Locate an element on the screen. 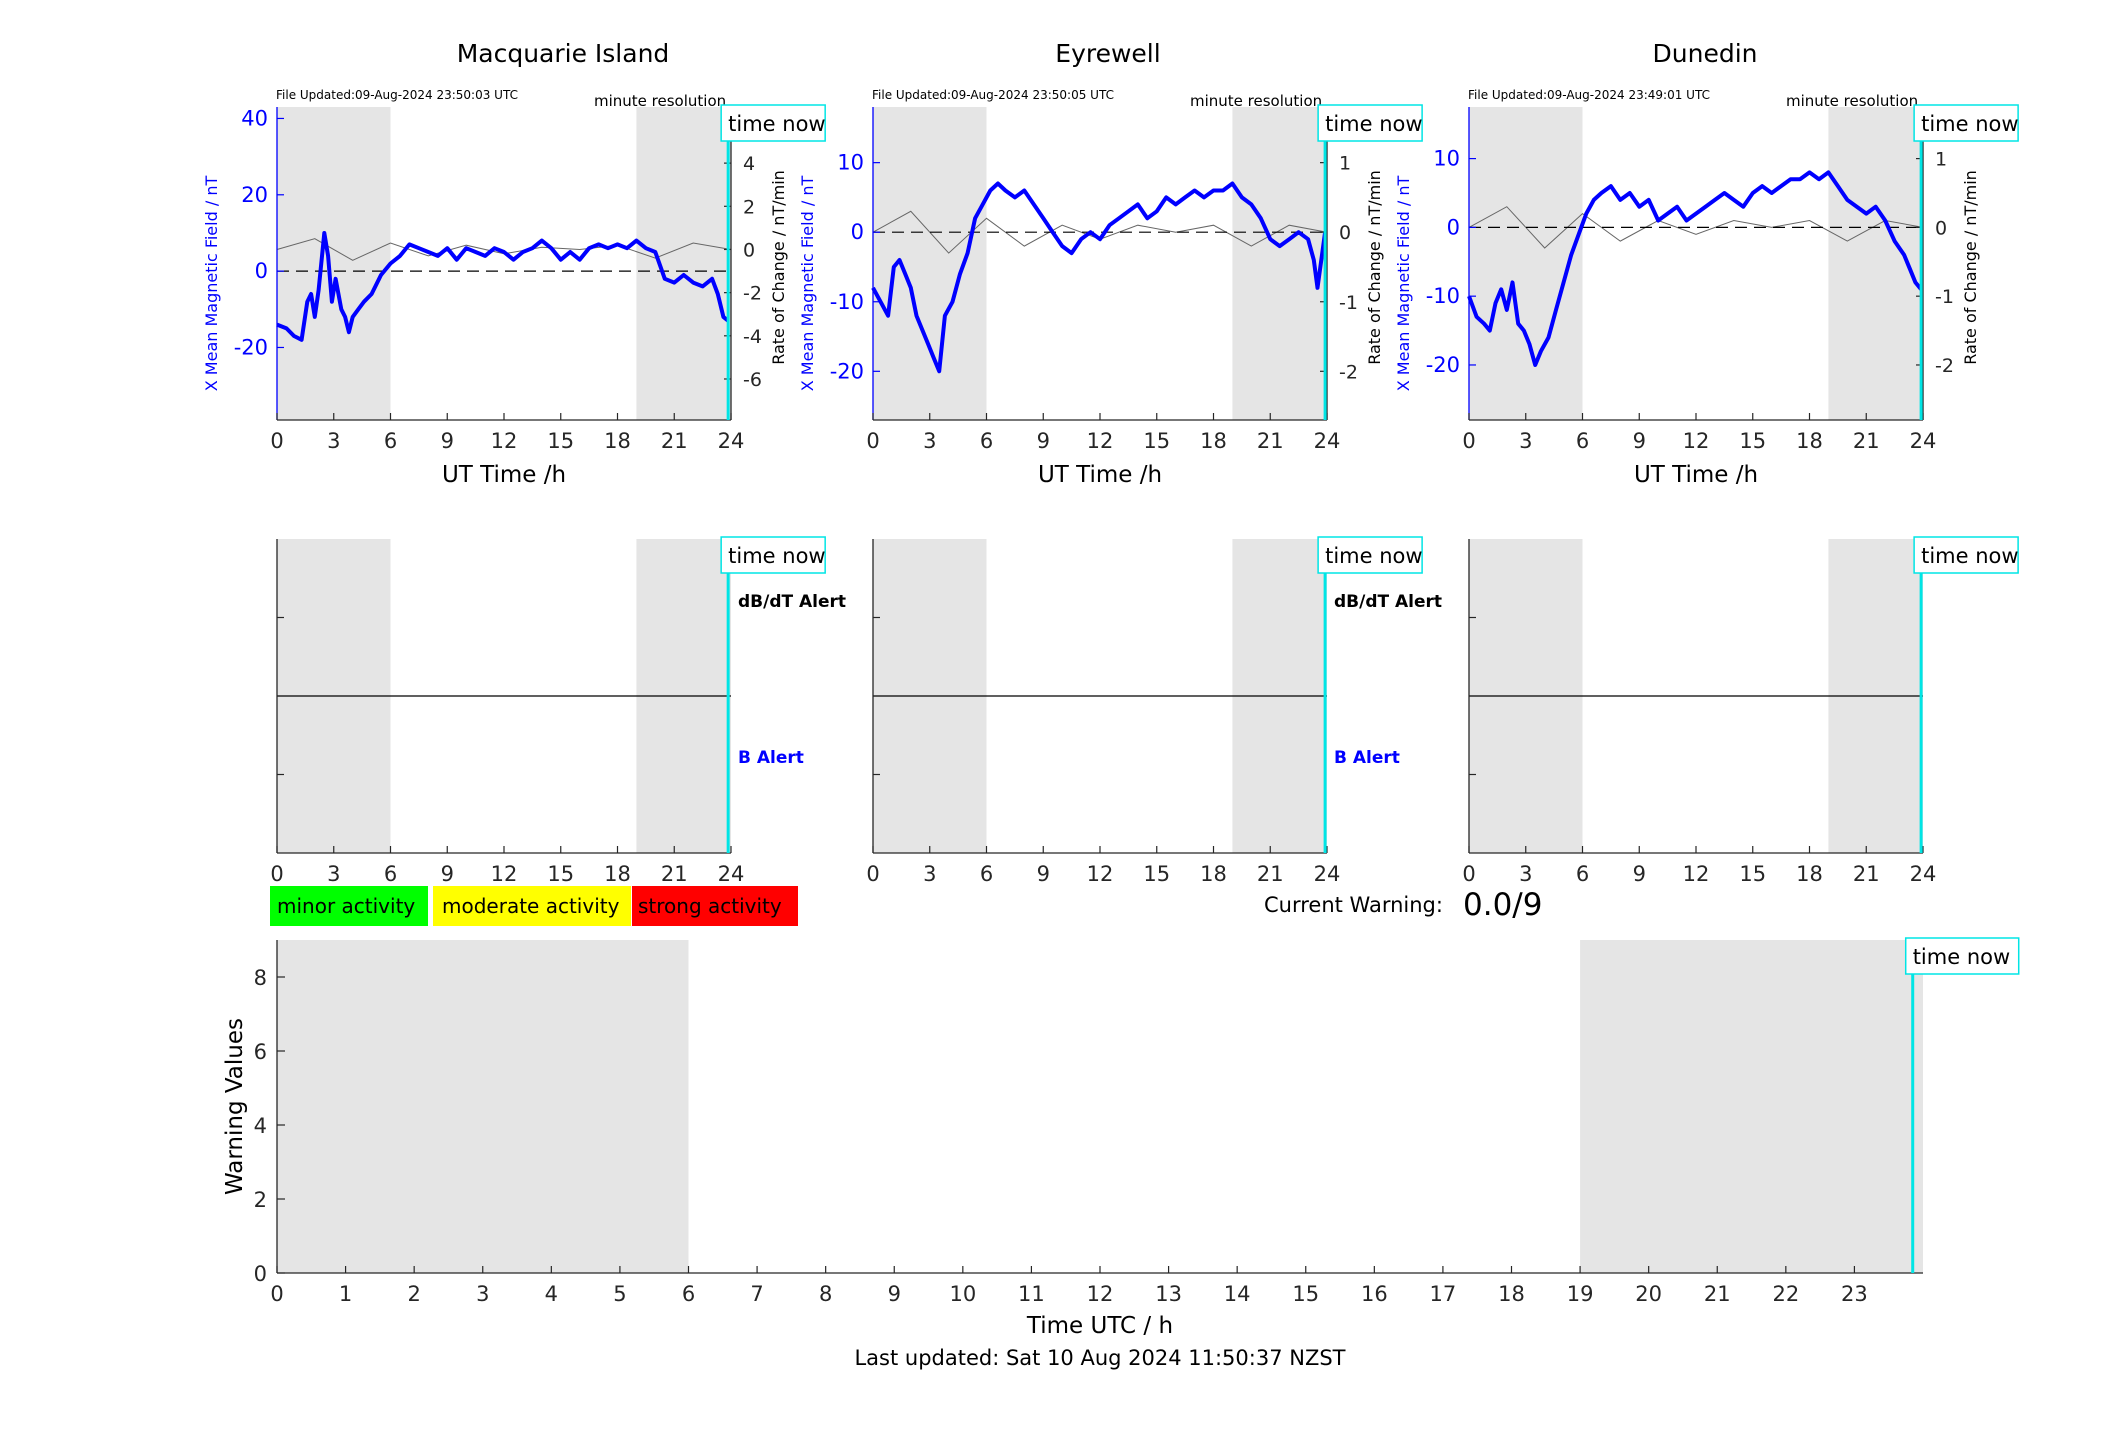  x-tick-label: 5 is located at coordinates (619, 1294).